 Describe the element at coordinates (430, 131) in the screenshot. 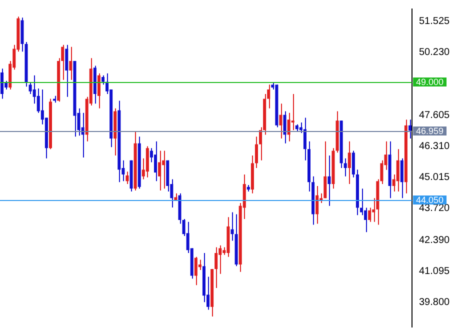

I see `ref-line-label: 46.959` at that location.